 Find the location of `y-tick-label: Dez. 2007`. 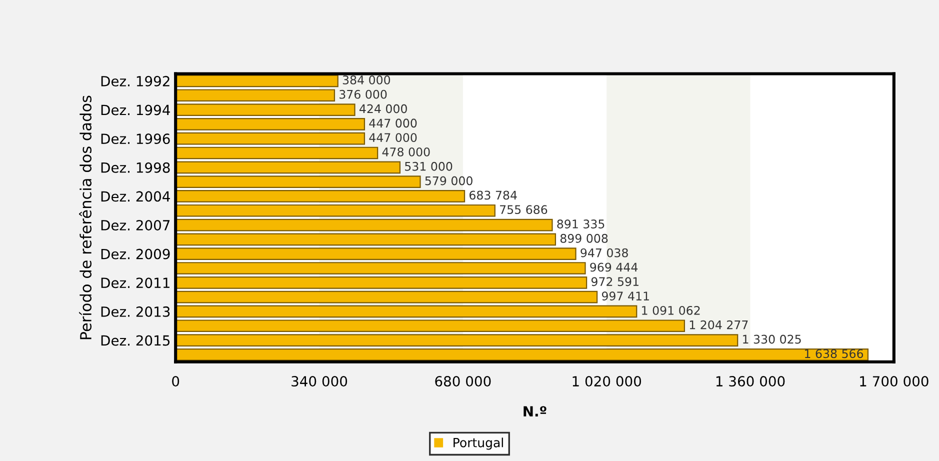

y-tick-label: Dez. 2007 is located at coordinates (135, 225).